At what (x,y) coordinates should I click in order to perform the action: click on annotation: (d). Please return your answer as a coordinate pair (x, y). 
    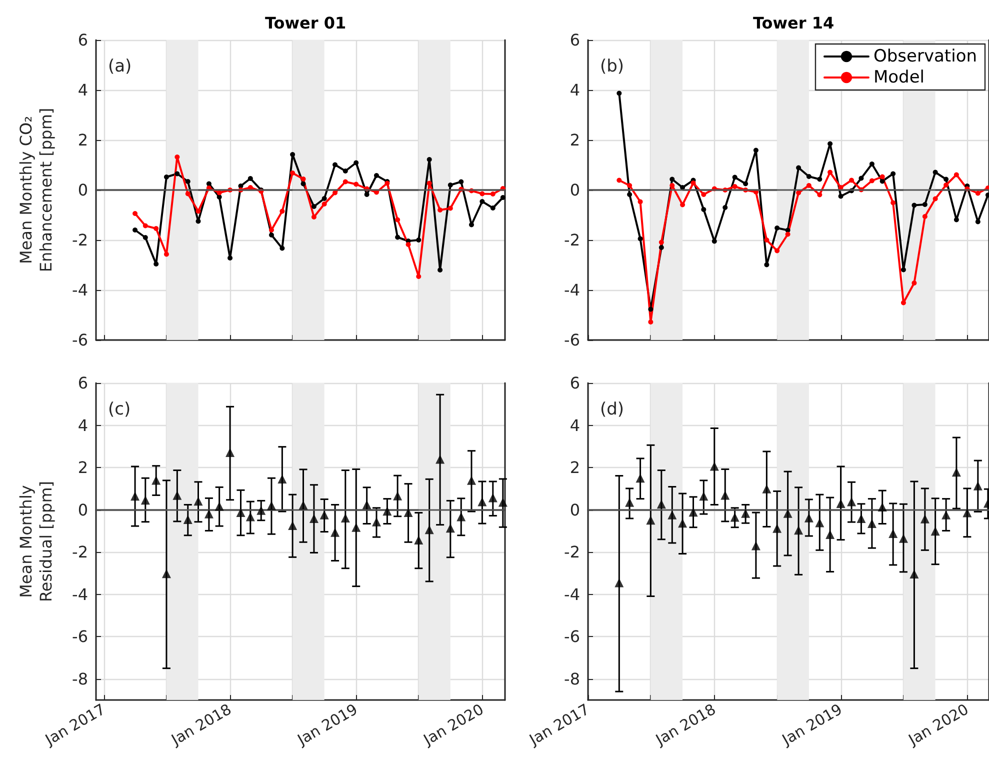
    Looking at the image, I should click on (612, 410).